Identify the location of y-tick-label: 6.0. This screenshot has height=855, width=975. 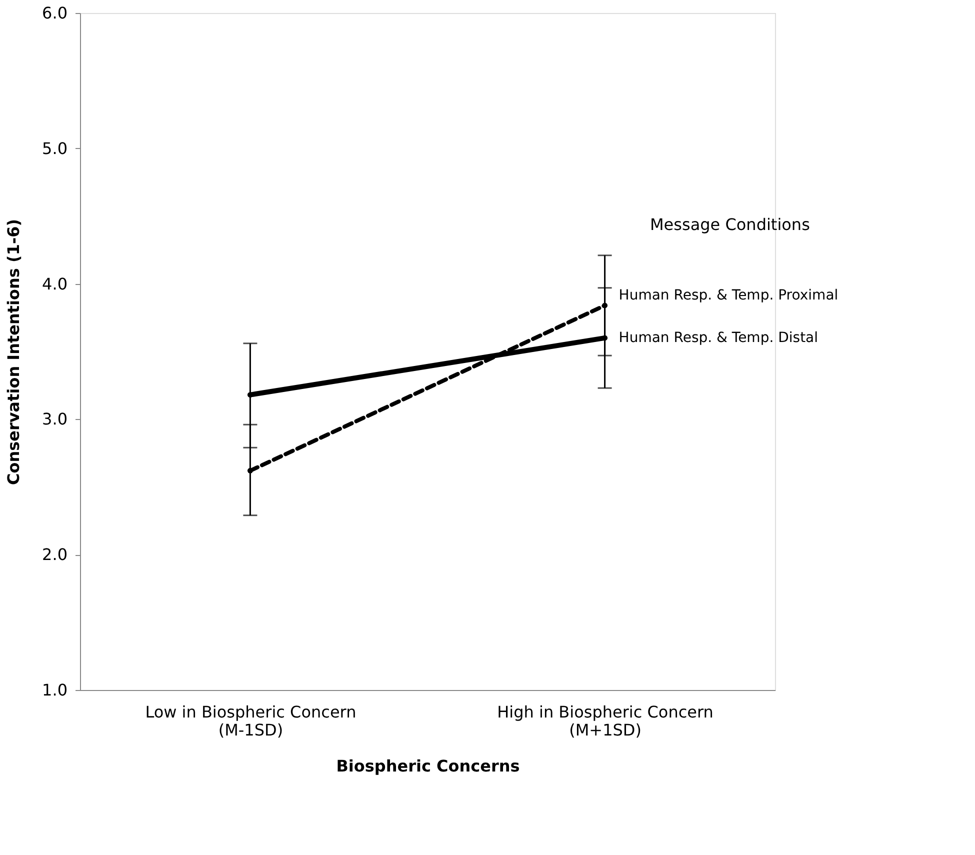
(55, 13).